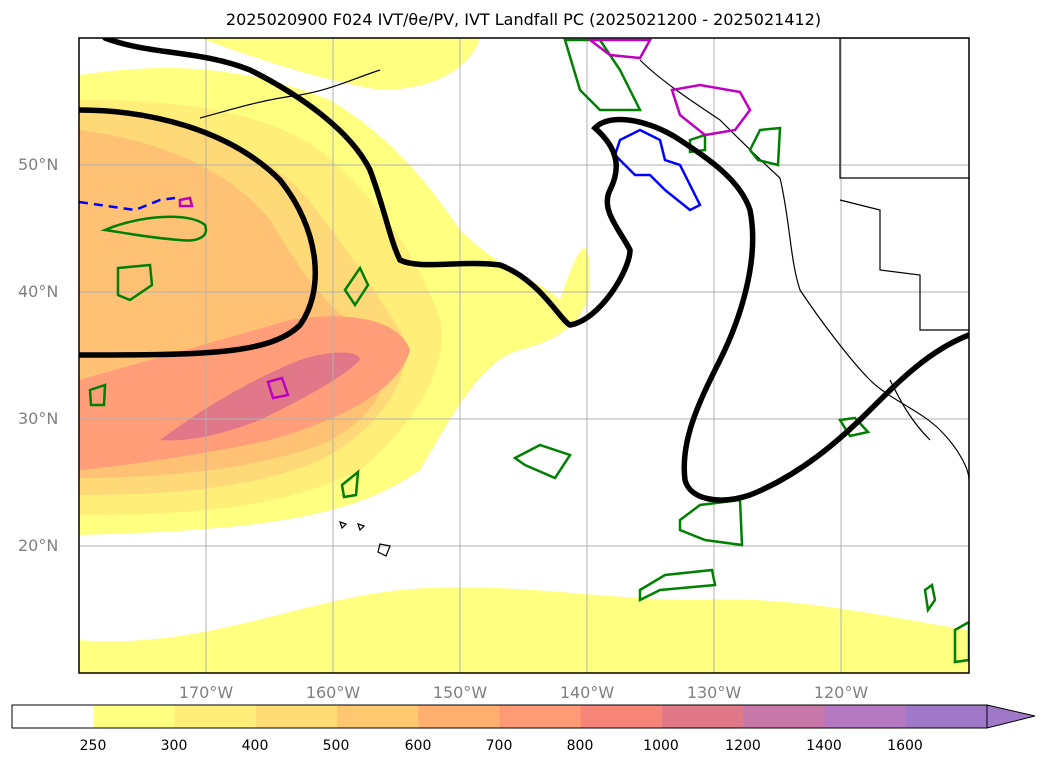  Describe the element at coordinates (460, 692) in the screenshot. I see `lon-label-150w: 150°W` at that location.